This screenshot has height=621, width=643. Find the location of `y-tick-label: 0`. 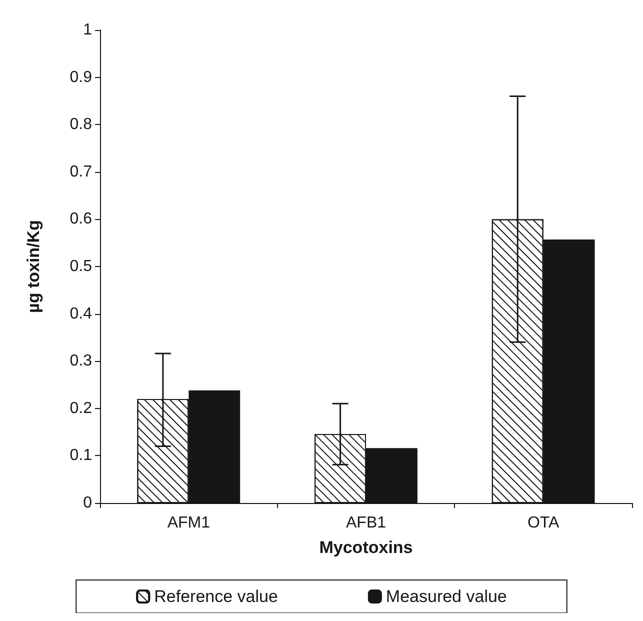

y-tick-label: 0 is located at coordinates (87, 503).